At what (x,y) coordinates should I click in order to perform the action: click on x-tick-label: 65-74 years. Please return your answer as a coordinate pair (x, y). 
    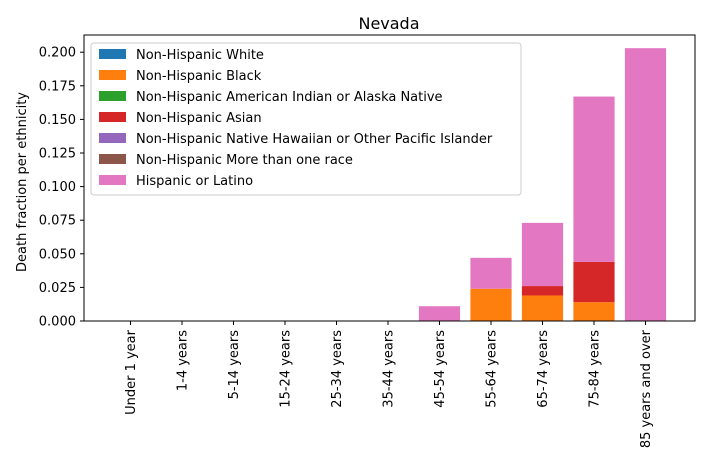
    Looking at the image, I should click on (543, 369).